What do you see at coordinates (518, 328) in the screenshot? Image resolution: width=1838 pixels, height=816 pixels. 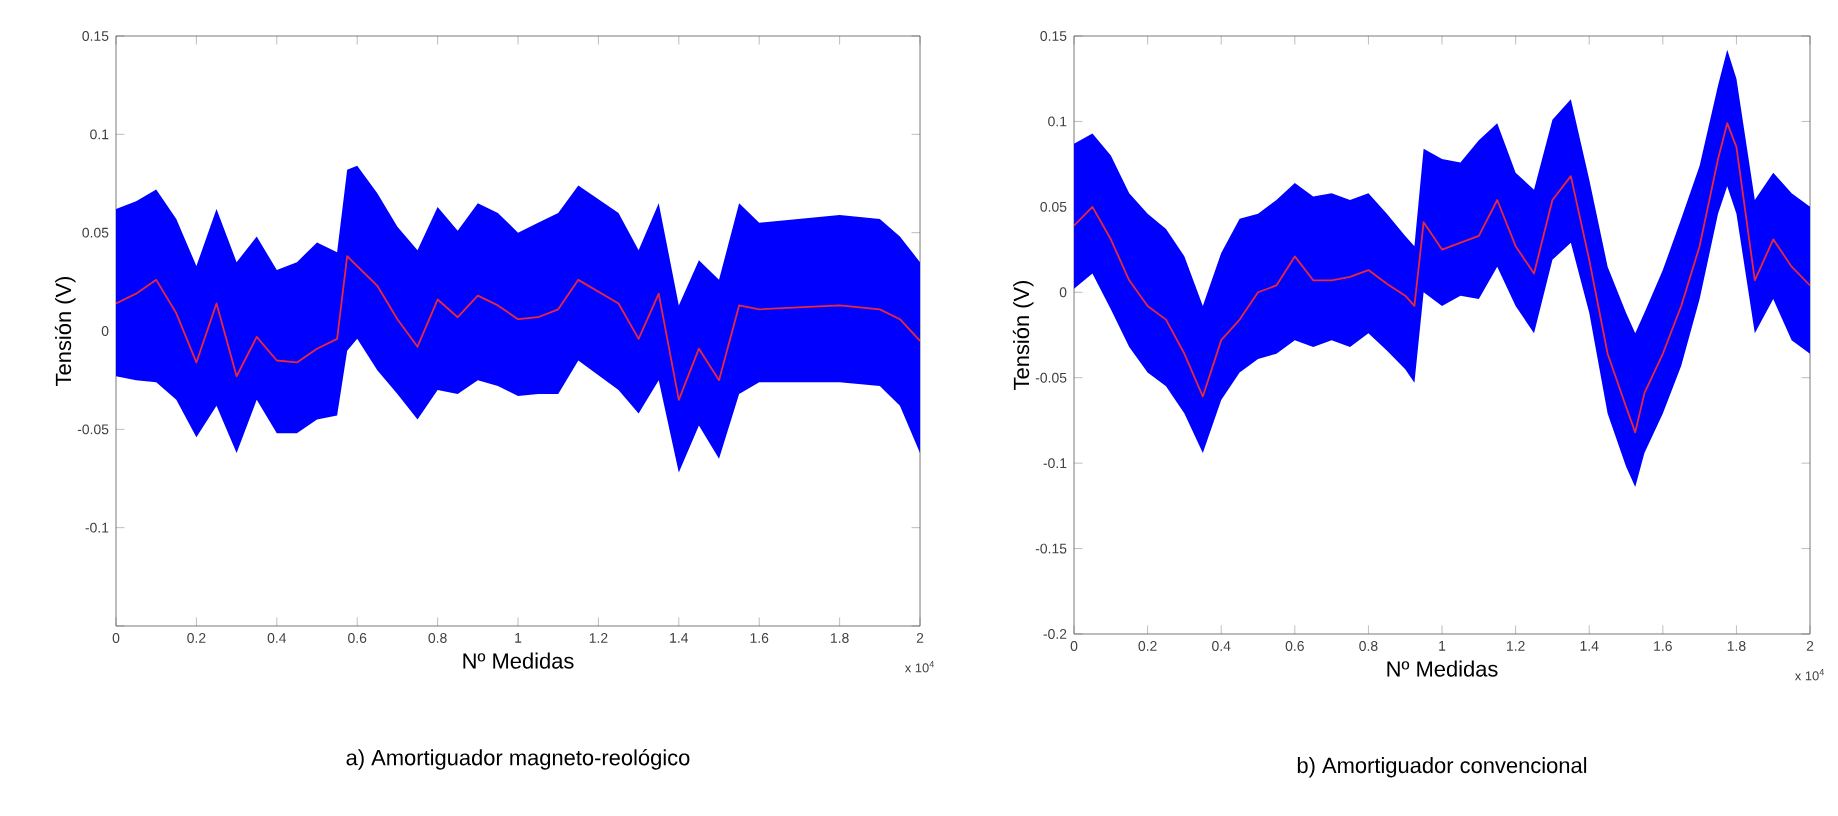 I see `line-series` at bounding box center [518, 328].